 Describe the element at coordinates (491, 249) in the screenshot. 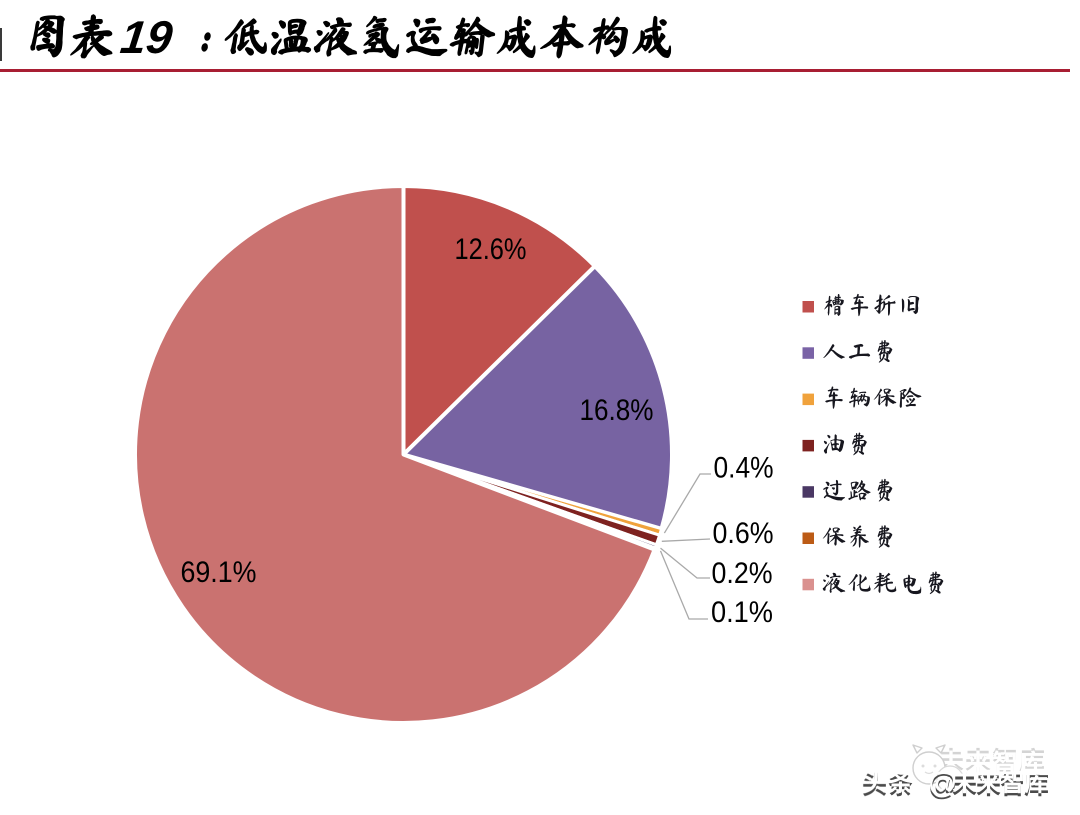

I see `svg-text: 12.6%` at that location.